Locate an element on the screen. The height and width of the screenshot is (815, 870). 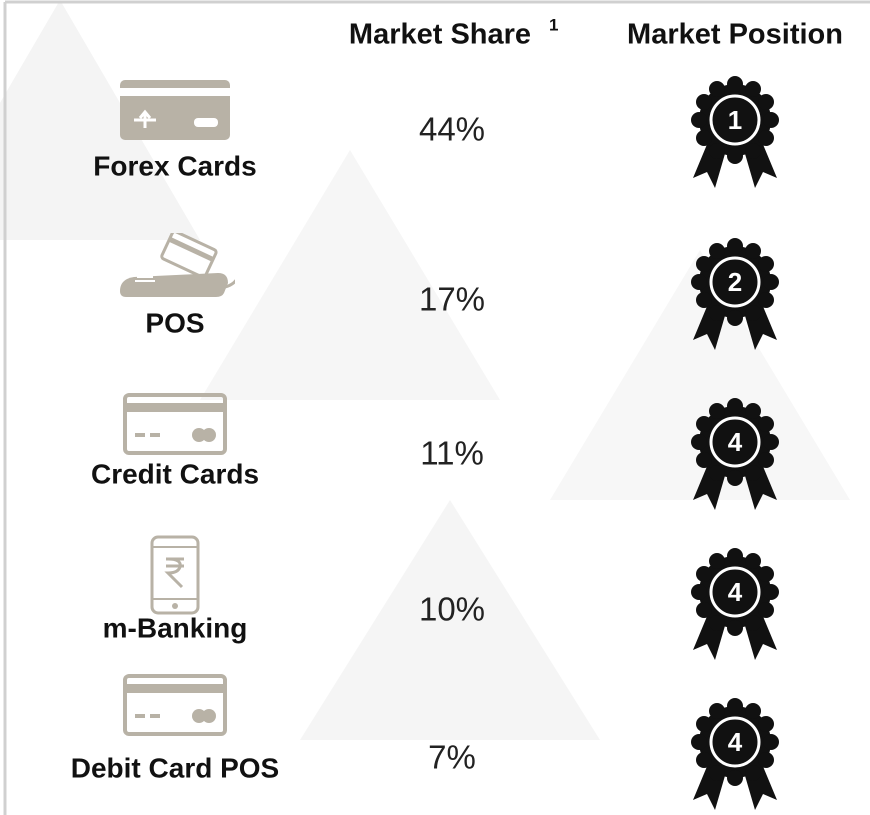
market-position: 1 is located at coordinates (735, 120).